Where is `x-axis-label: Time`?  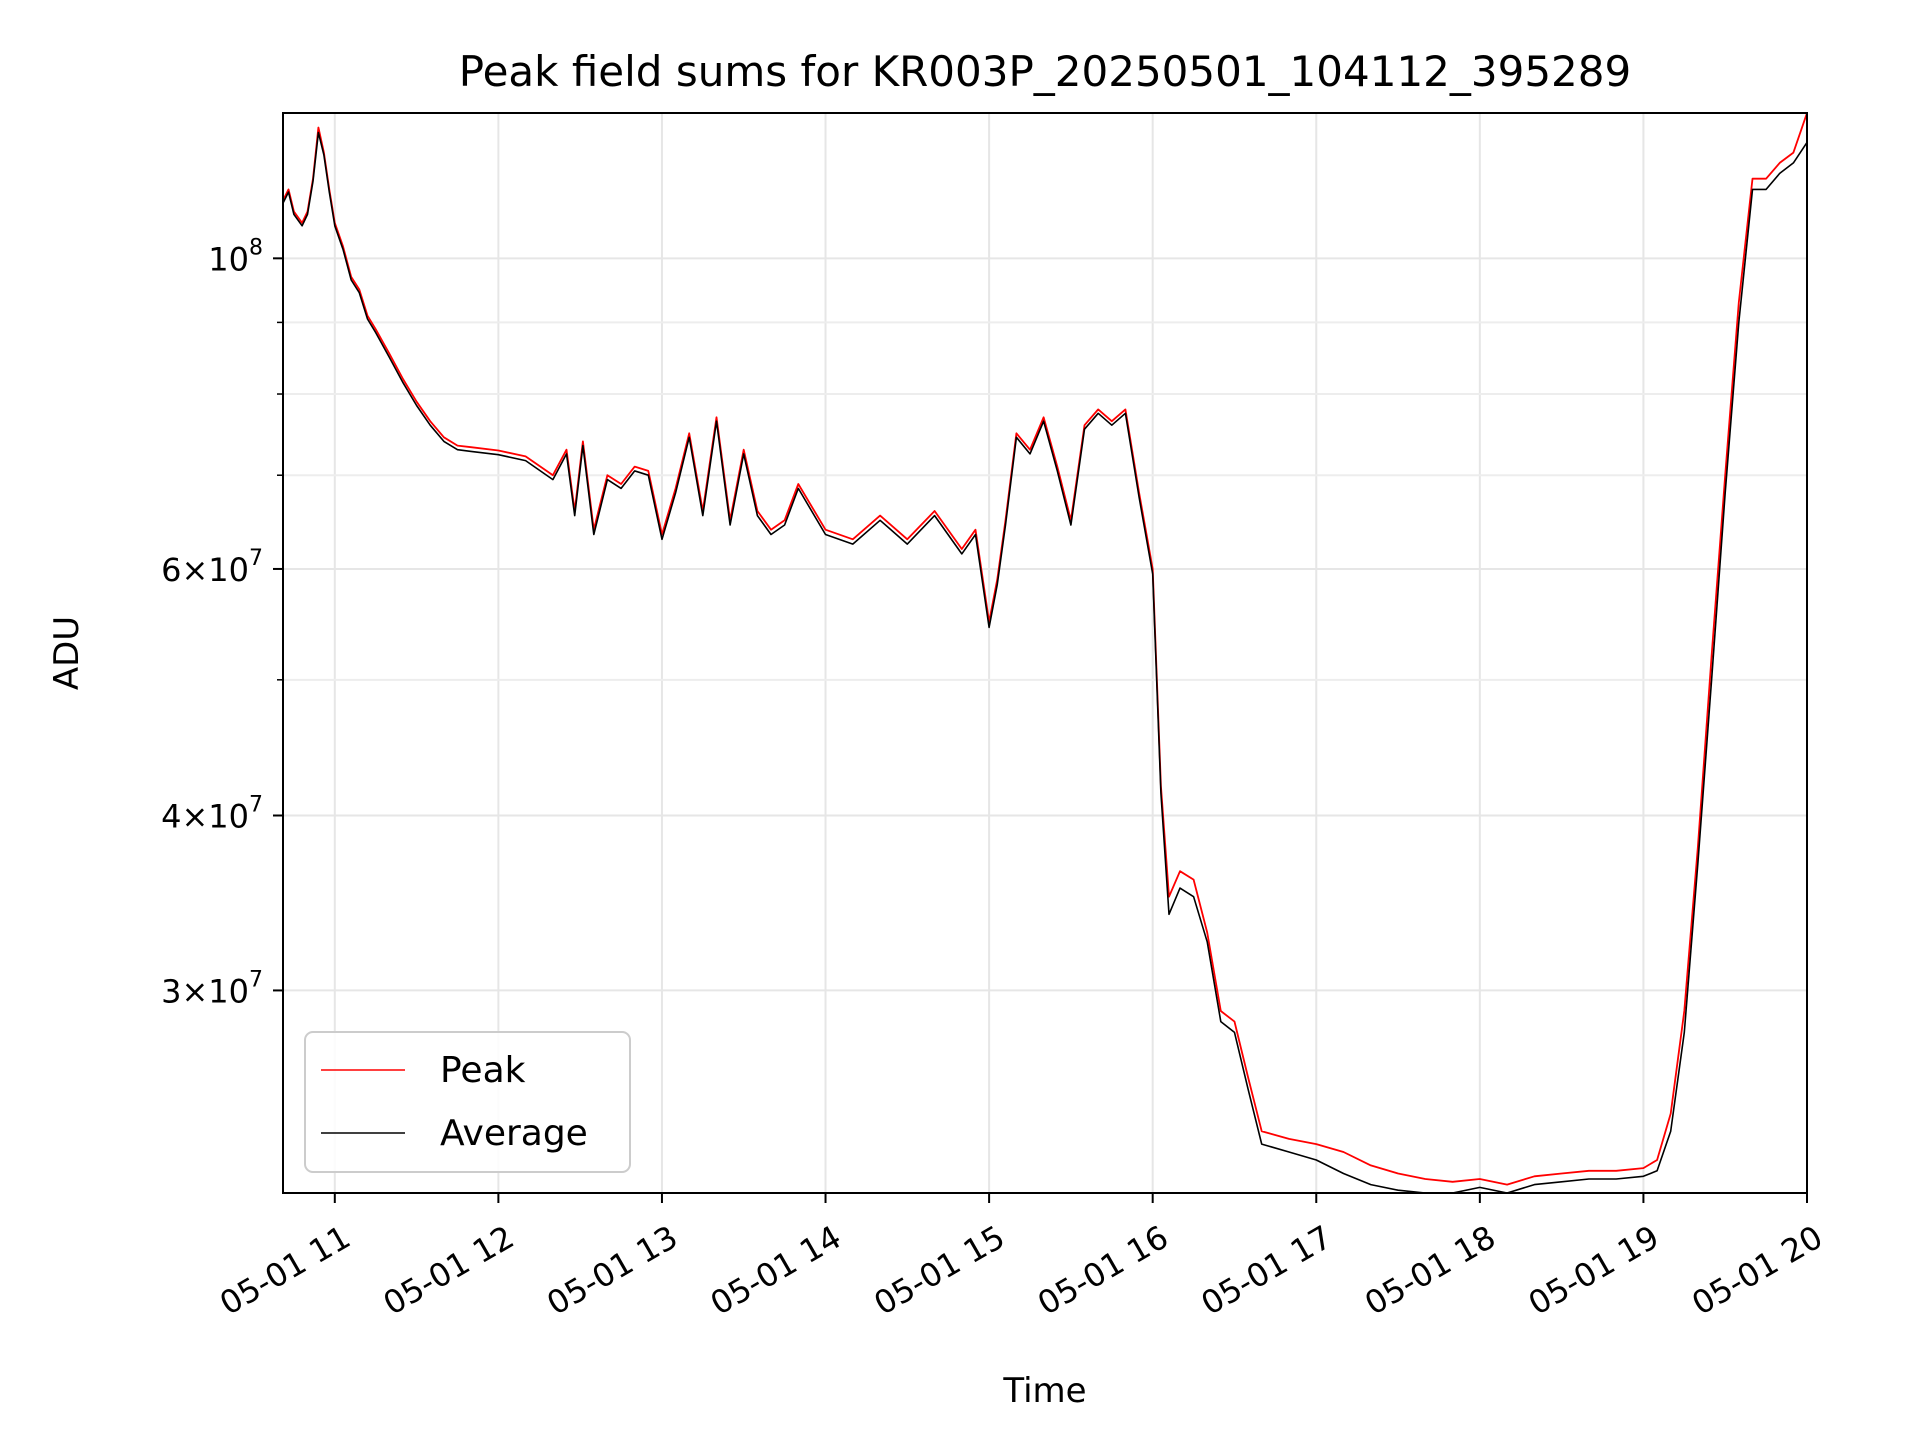 x-axis-label: Time is located at coordinates (1044, 1391).